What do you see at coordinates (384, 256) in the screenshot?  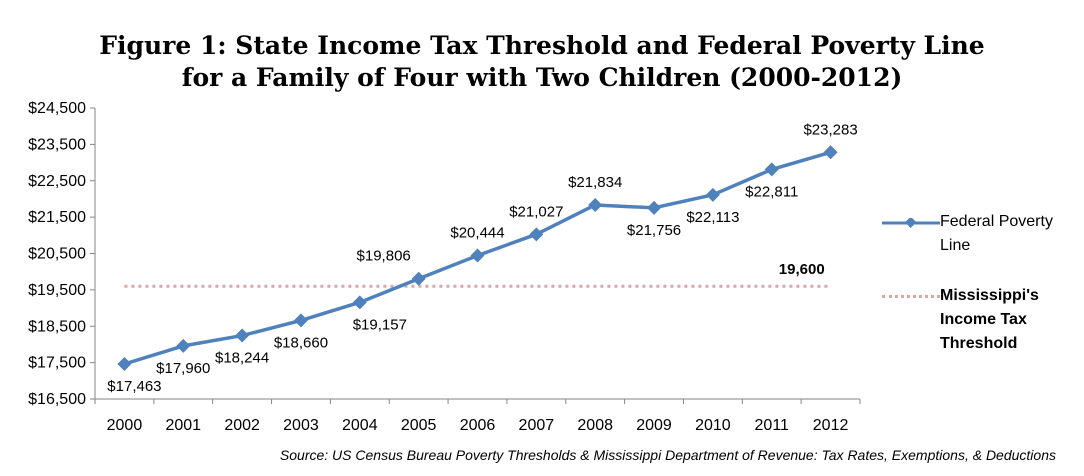 I see `poverty-data-label: $19,806` at bounding box center [384, 256].